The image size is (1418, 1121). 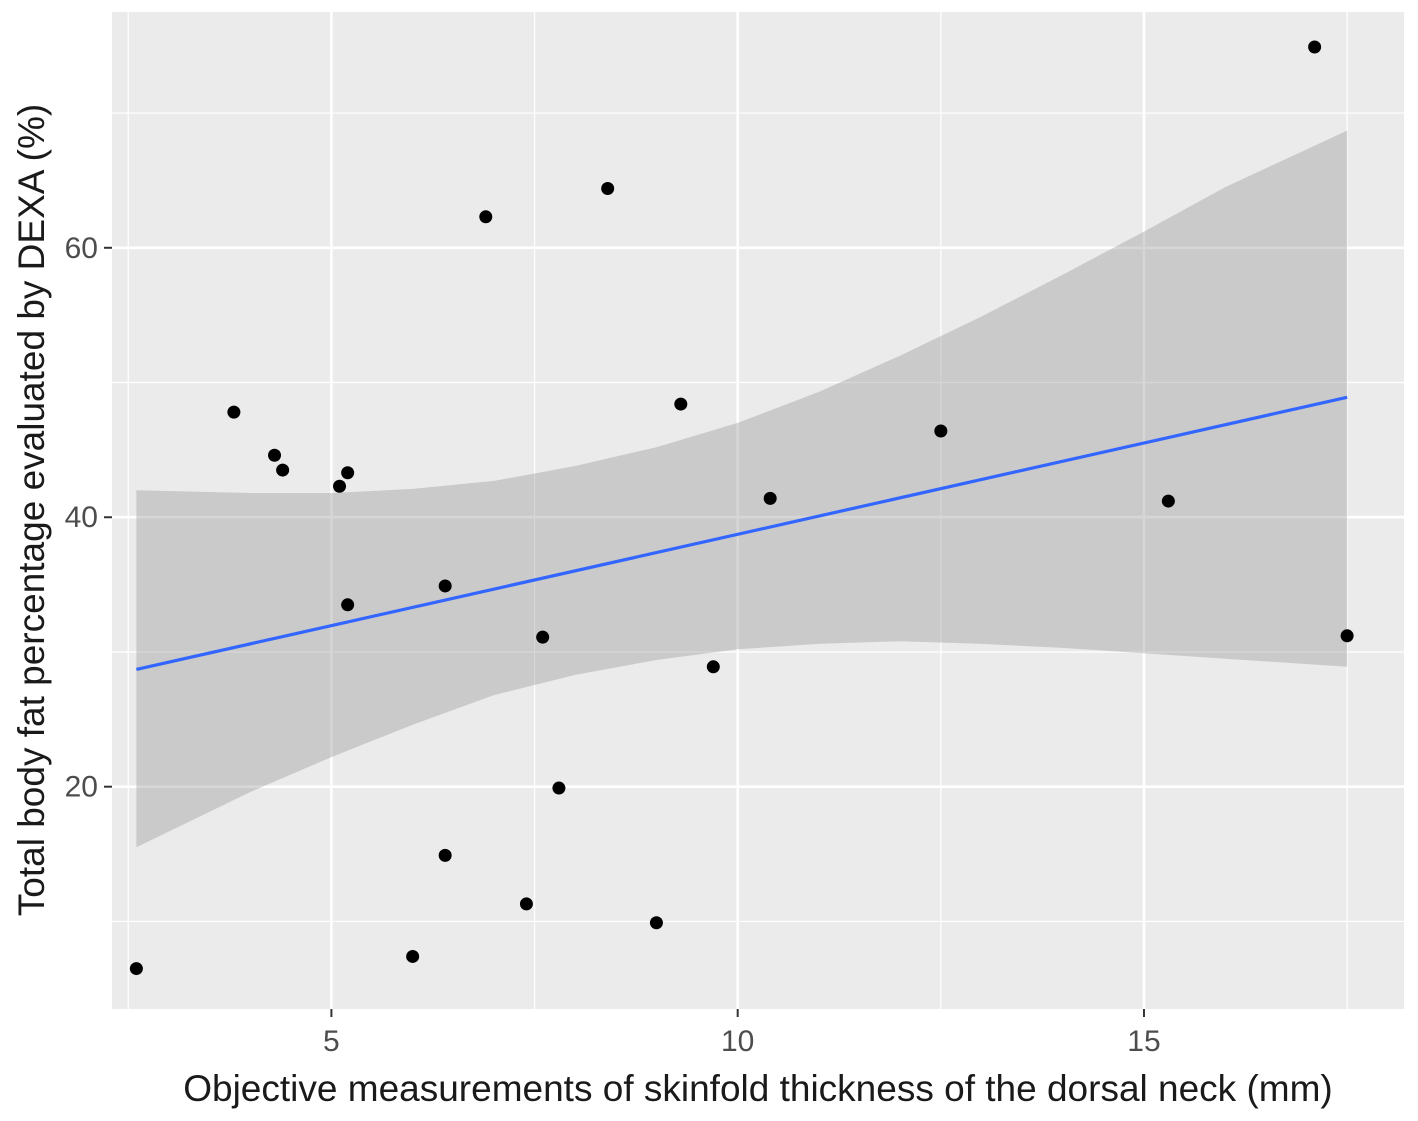 I want to click on x-axis-ticks: 5 10 15, so click(x=742, y=1033).